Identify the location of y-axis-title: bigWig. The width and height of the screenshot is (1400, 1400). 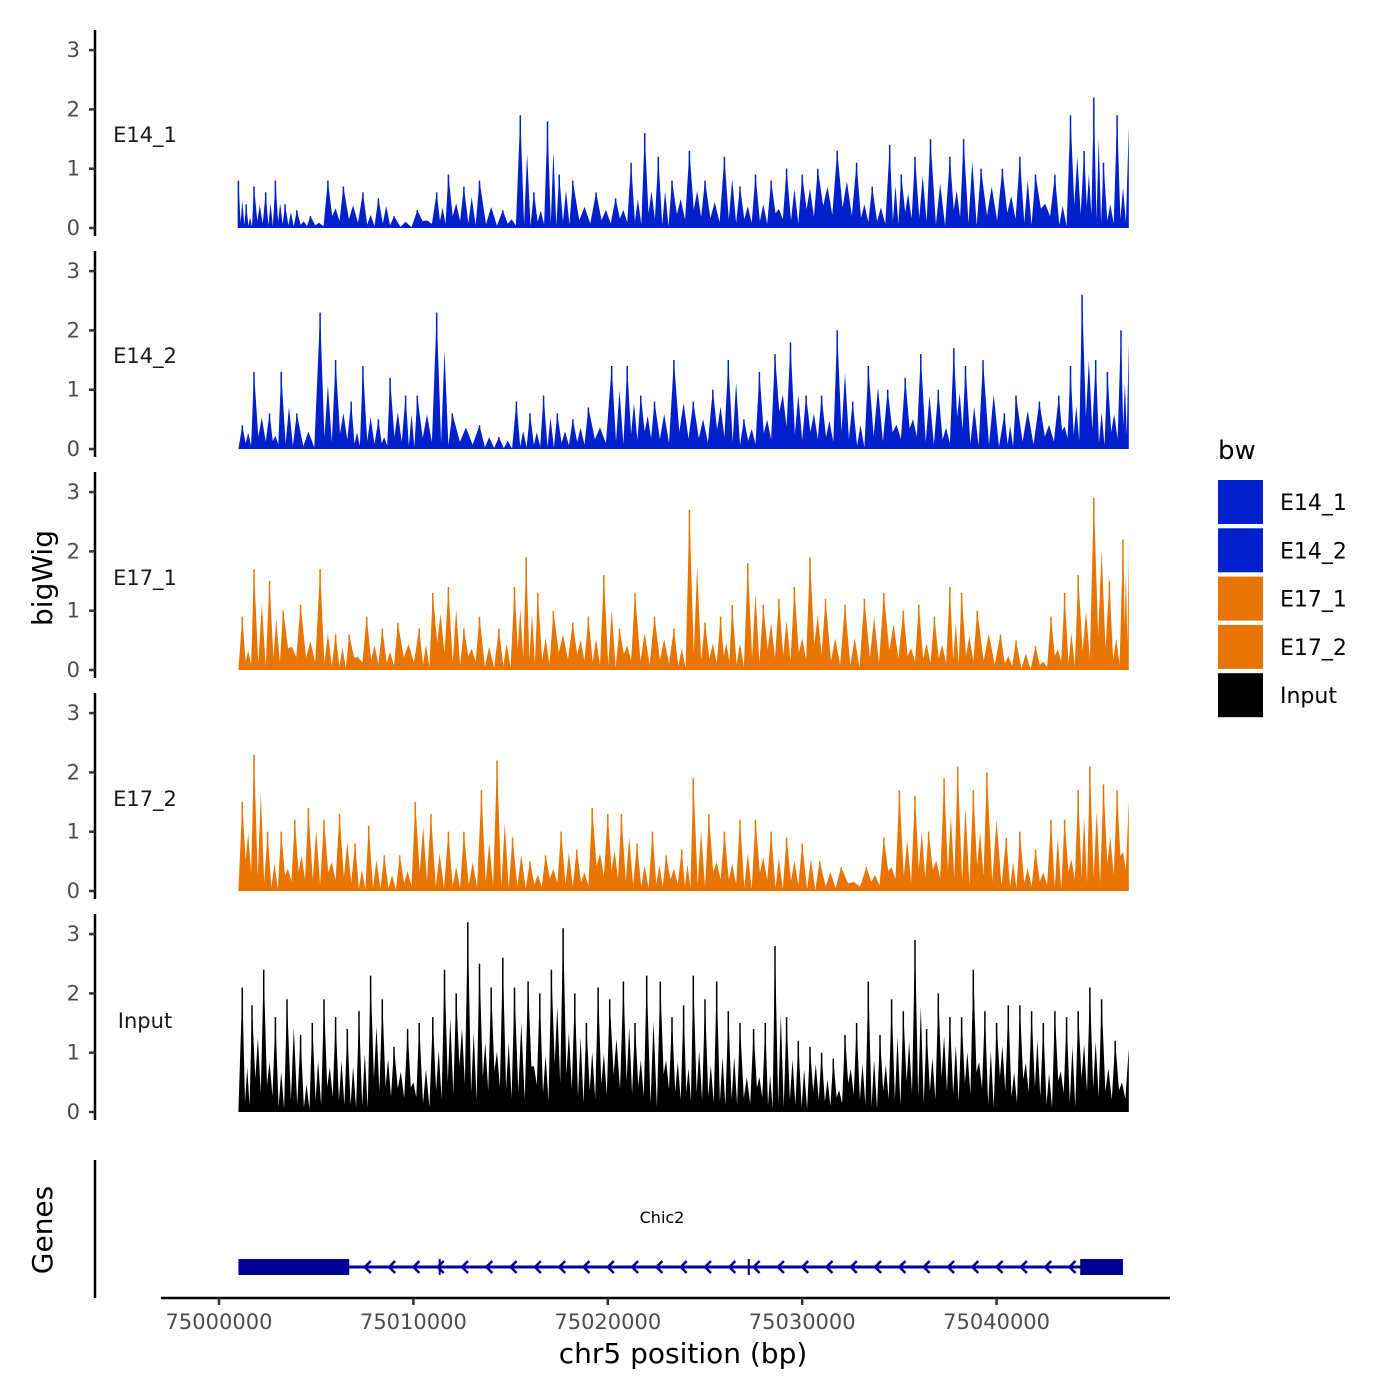
(42, 578).